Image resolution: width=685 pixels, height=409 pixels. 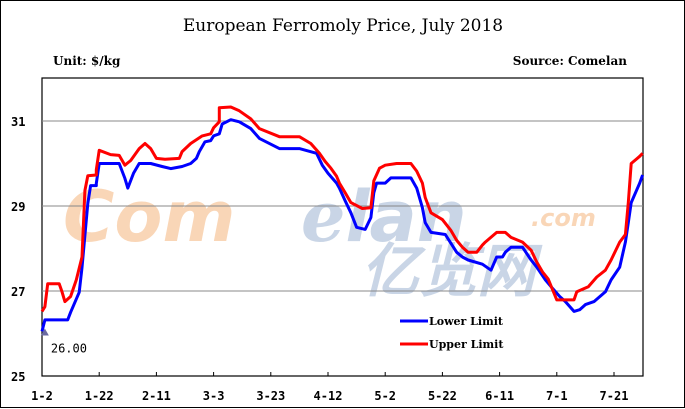 What do you see at coordinates (466, 344) in the screenshot?
I see `legend-label-upper: Upper Limit` at bounding box center [466, 344].